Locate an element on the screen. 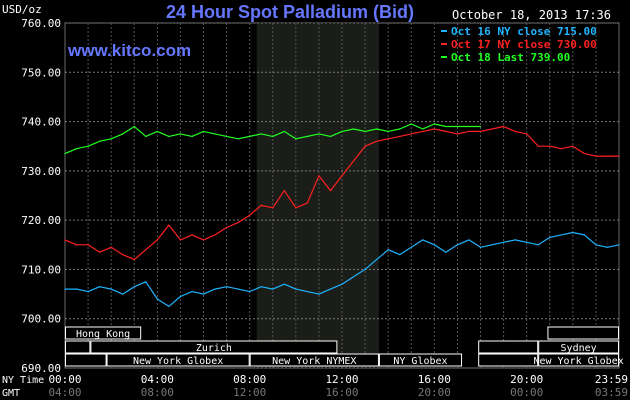 This screenshot has width=630, height=400. y-tick-label: 750.00 is located at coordinates (41, 72).